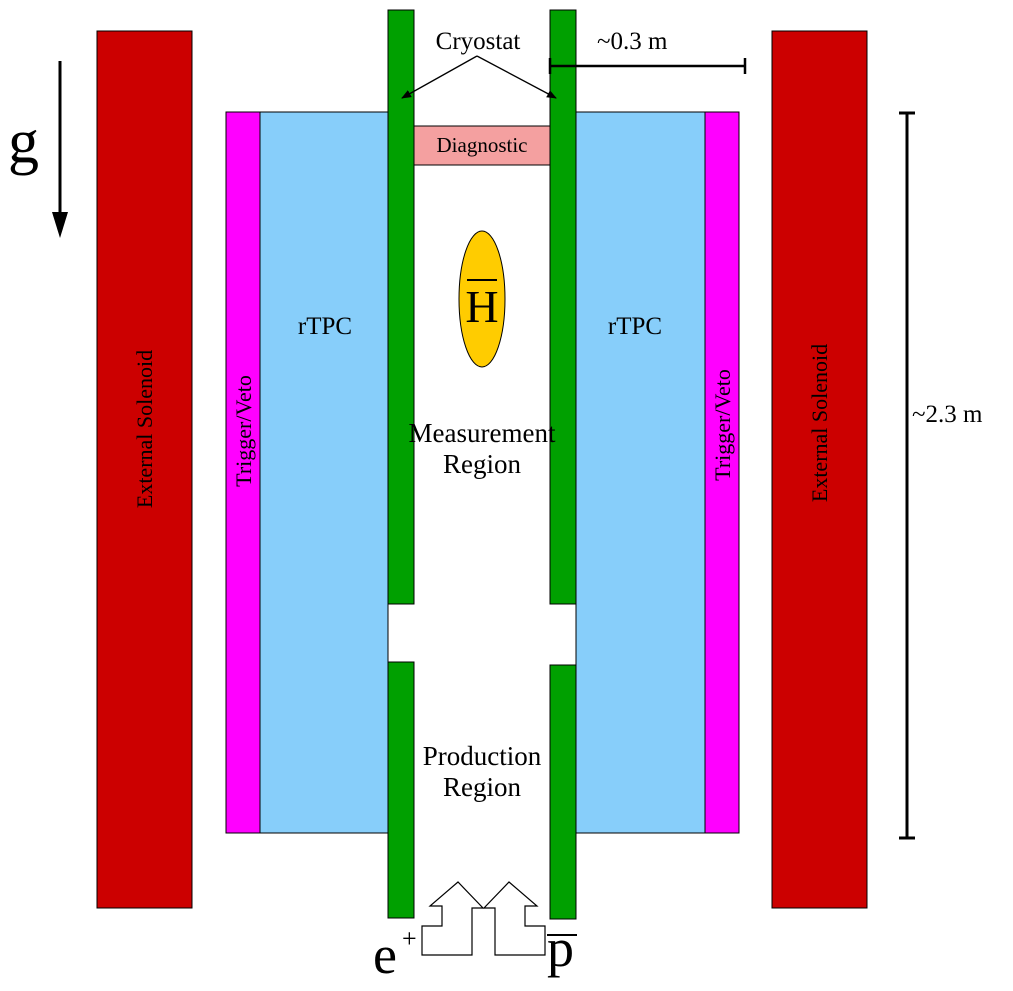 This screenshot has height=991, width=1013. I want to click on cryostat-wall-right-lower, so click(563, 792).